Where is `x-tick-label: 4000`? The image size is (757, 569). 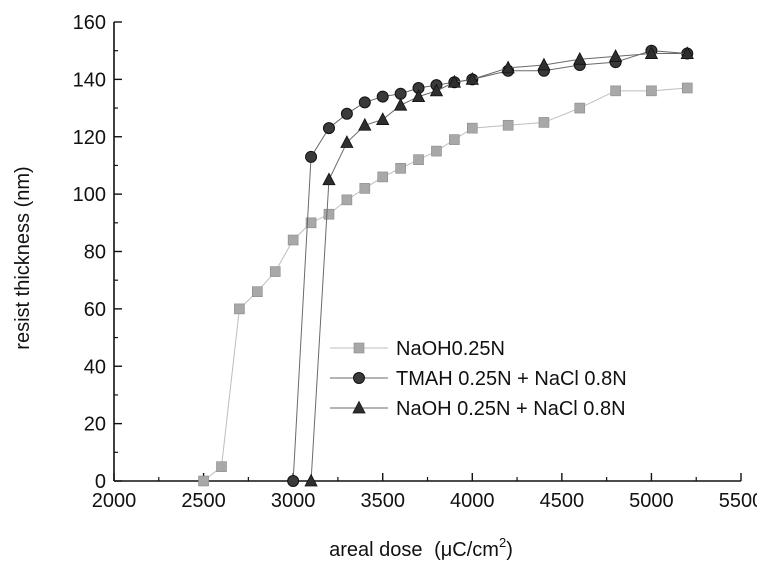
x-tick-label: 4000 is located at coordinates (472, 501).